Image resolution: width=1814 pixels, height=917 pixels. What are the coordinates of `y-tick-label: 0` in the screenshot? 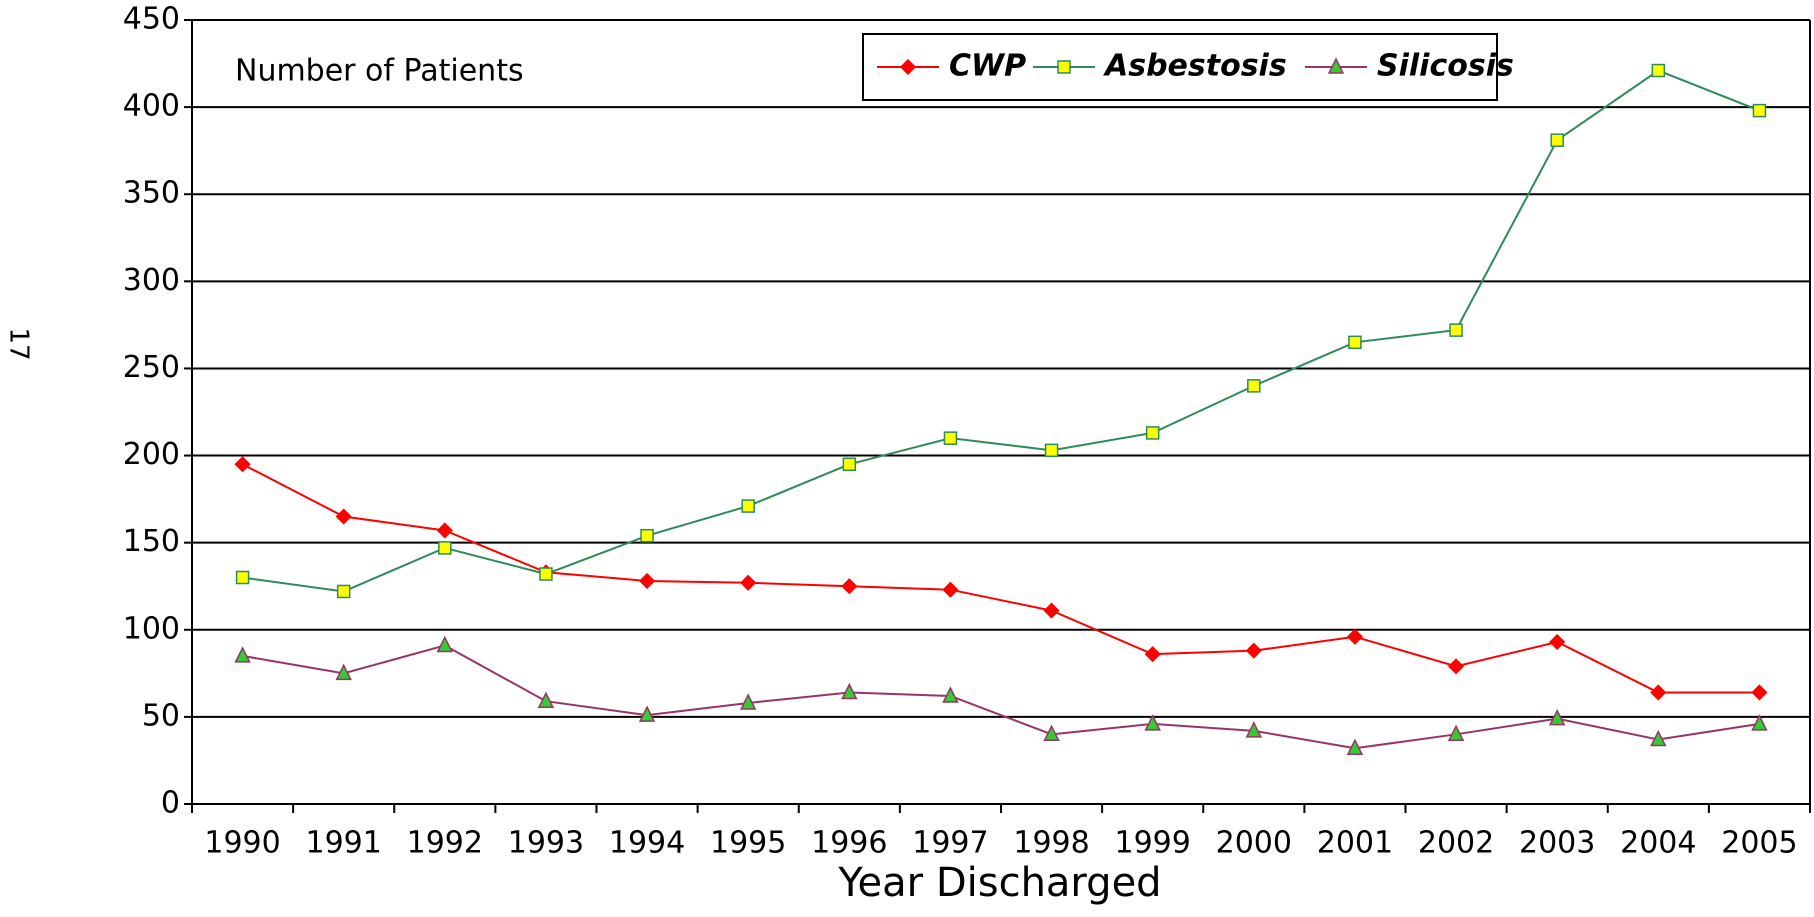 It's located at (170, 803).